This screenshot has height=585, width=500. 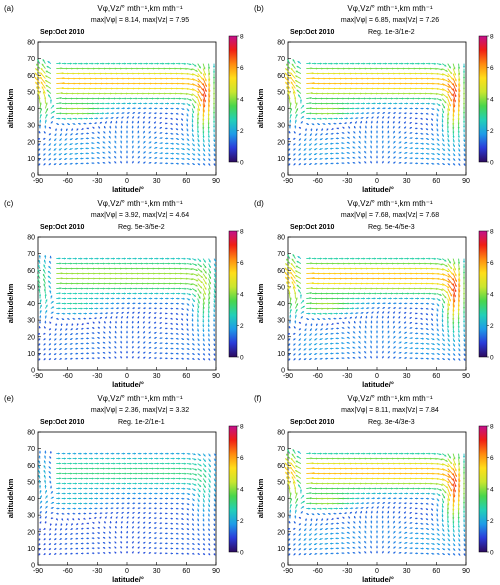 I want to click on colorbar-tick-label: 2, so click(x=492, y=521).